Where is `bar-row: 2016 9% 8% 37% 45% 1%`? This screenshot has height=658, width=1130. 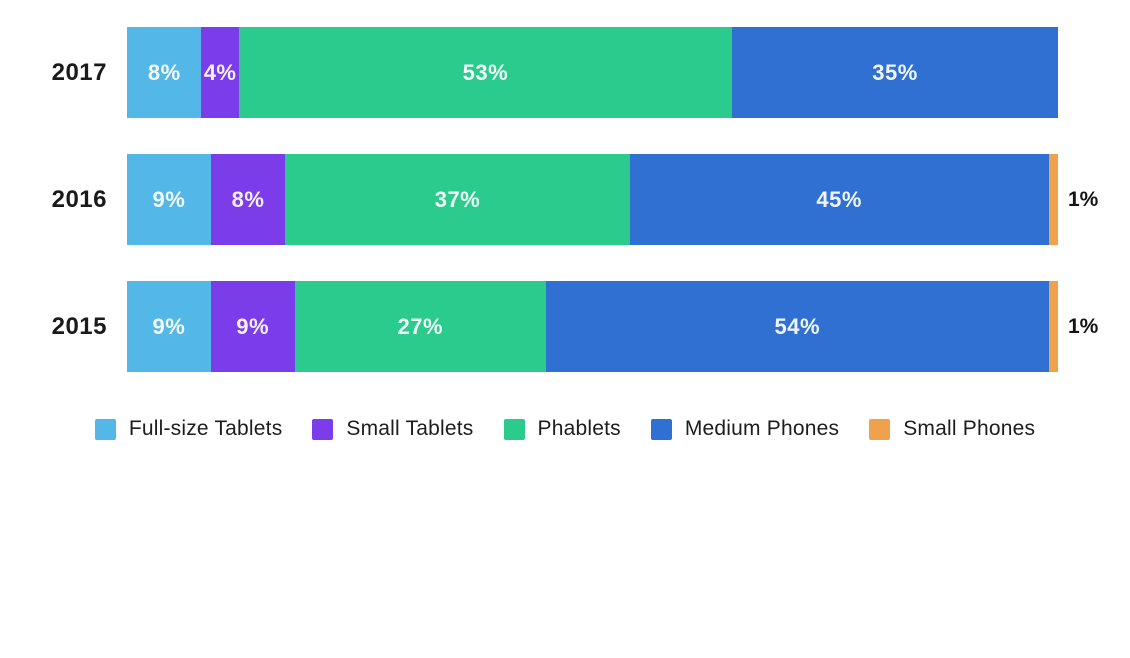
bar-row: 2016 9% 8% 37% 45% 1% is located at coordinates (565, 199).